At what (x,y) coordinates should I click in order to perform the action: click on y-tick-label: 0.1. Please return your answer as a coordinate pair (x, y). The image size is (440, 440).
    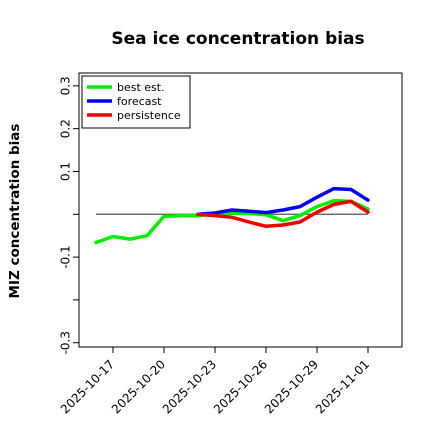
    Looking at the image, I should click on (66, 171).